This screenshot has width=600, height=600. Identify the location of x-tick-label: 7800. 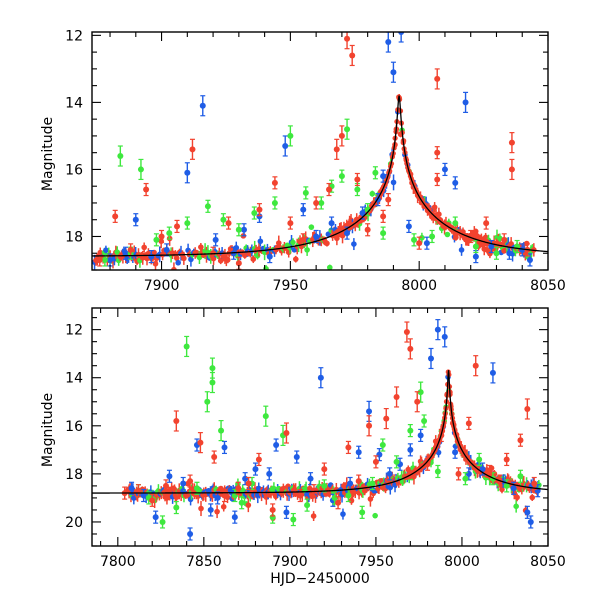
(118, 562).